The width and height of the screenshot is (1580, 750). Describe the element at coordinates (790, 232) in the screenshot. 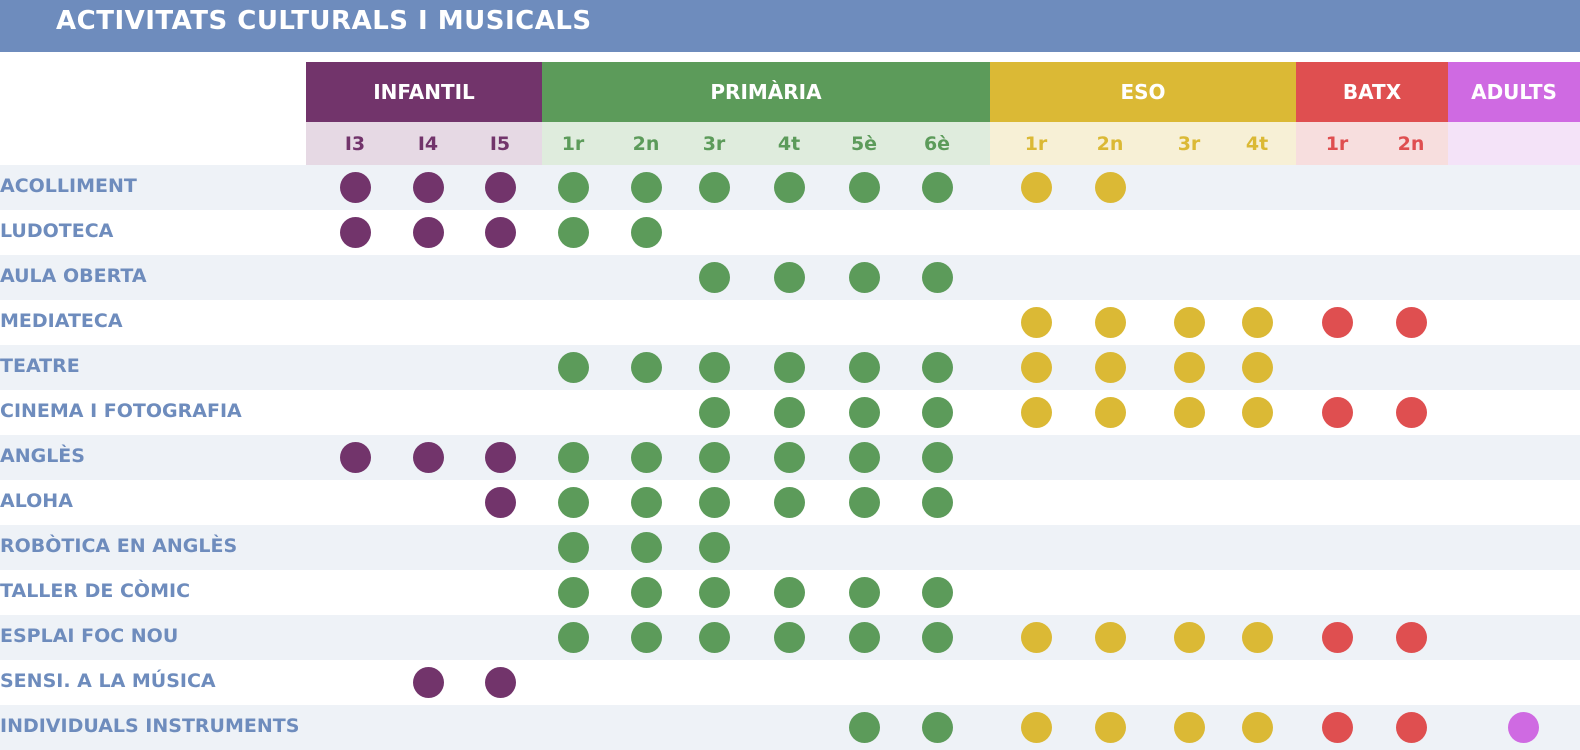

I see `activity-row: LUDOTECA` at that location.